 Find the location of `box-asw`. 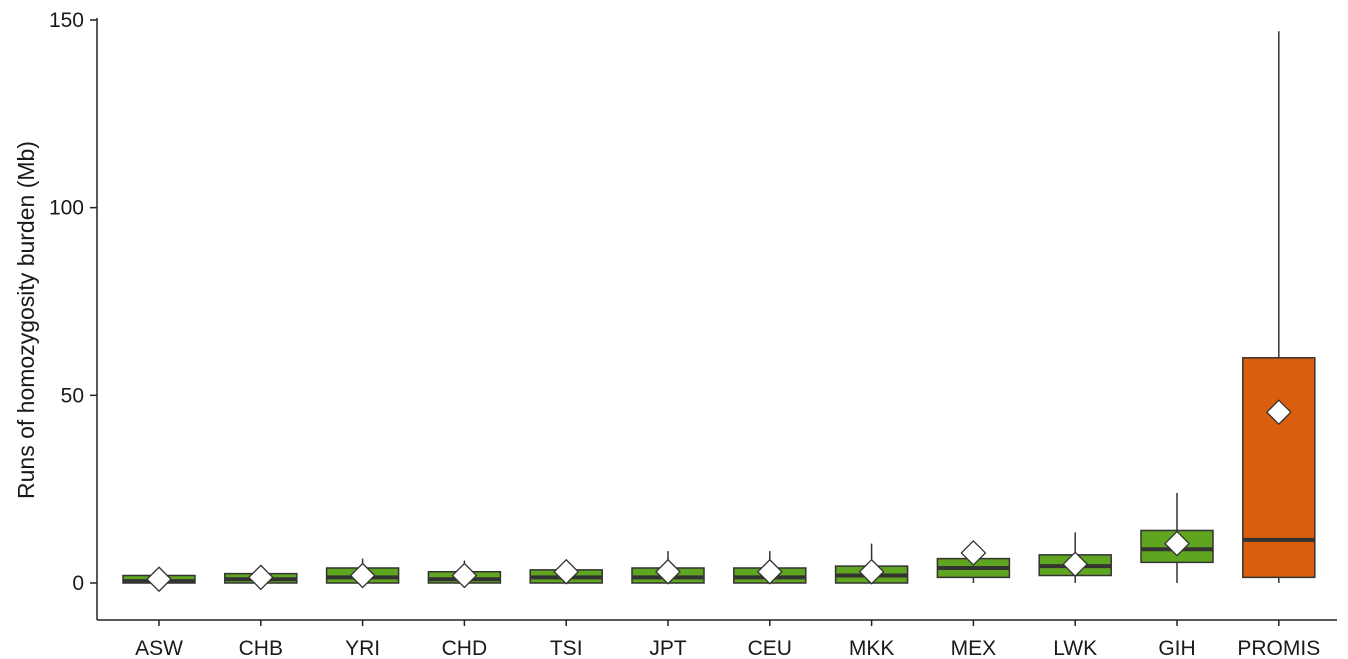

box-asw is located at coordinates (159, 579).